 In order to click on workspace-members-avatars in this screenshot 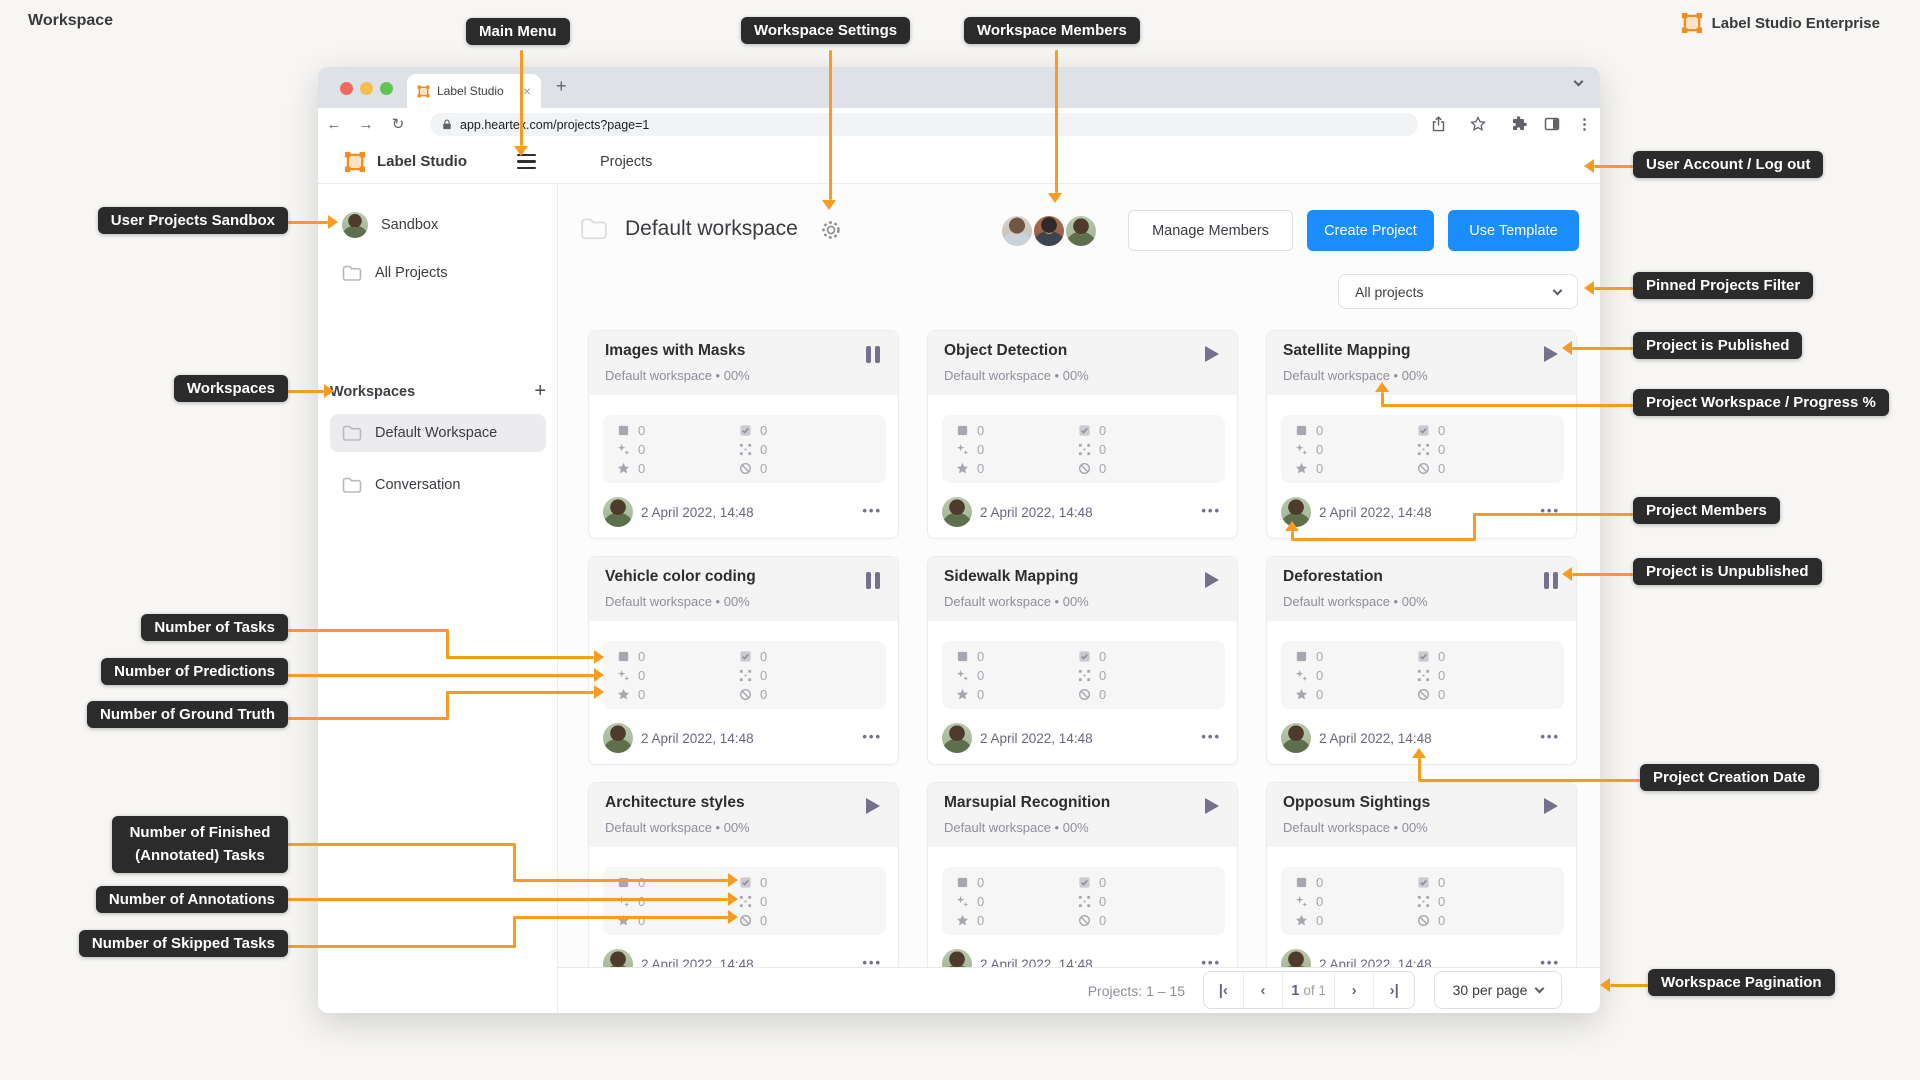, I will do `click(1049, 231)`.